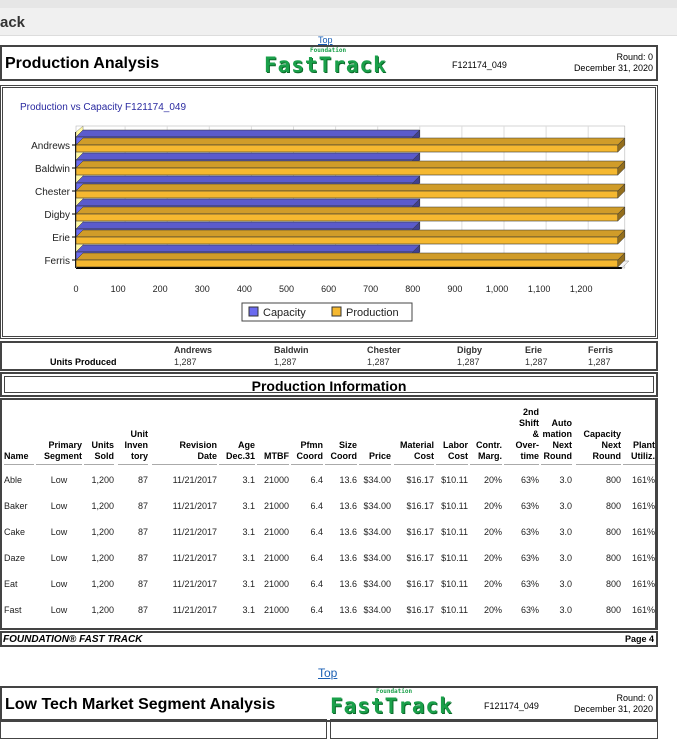 This screenshot has height=739, width=677. I want to click on y-category-label: Digby, so click(57, 215).